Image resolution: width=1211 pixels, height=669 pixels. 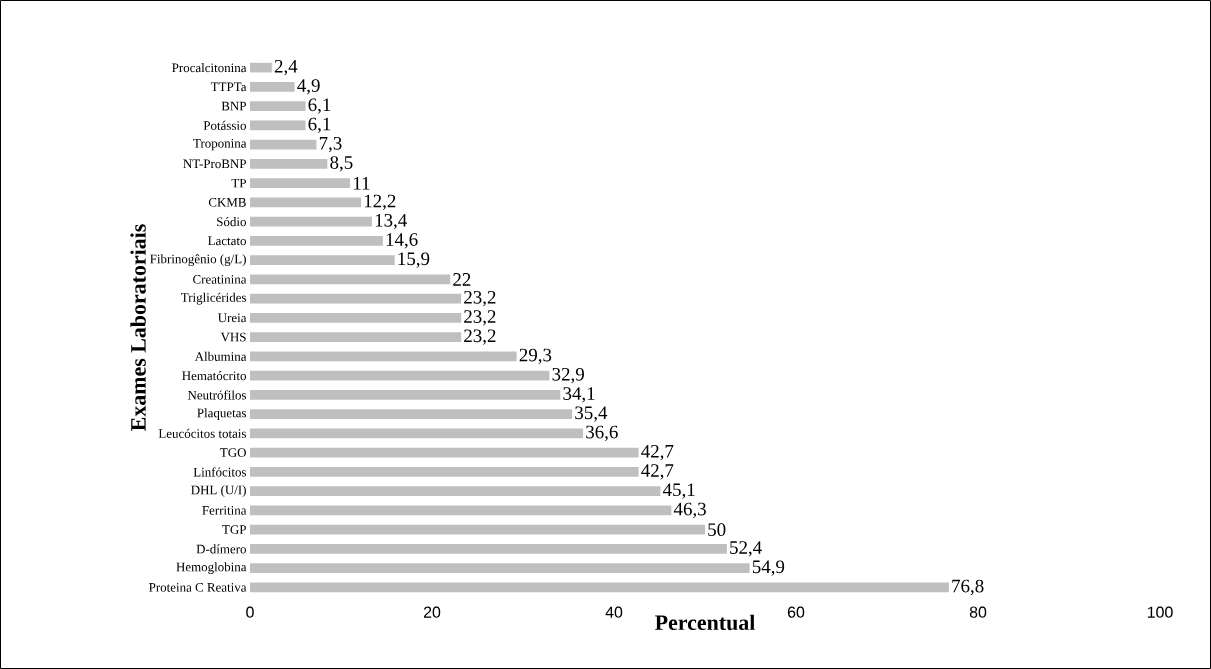 I want to click on data-label: 14,6, so click(x=402, y=241).